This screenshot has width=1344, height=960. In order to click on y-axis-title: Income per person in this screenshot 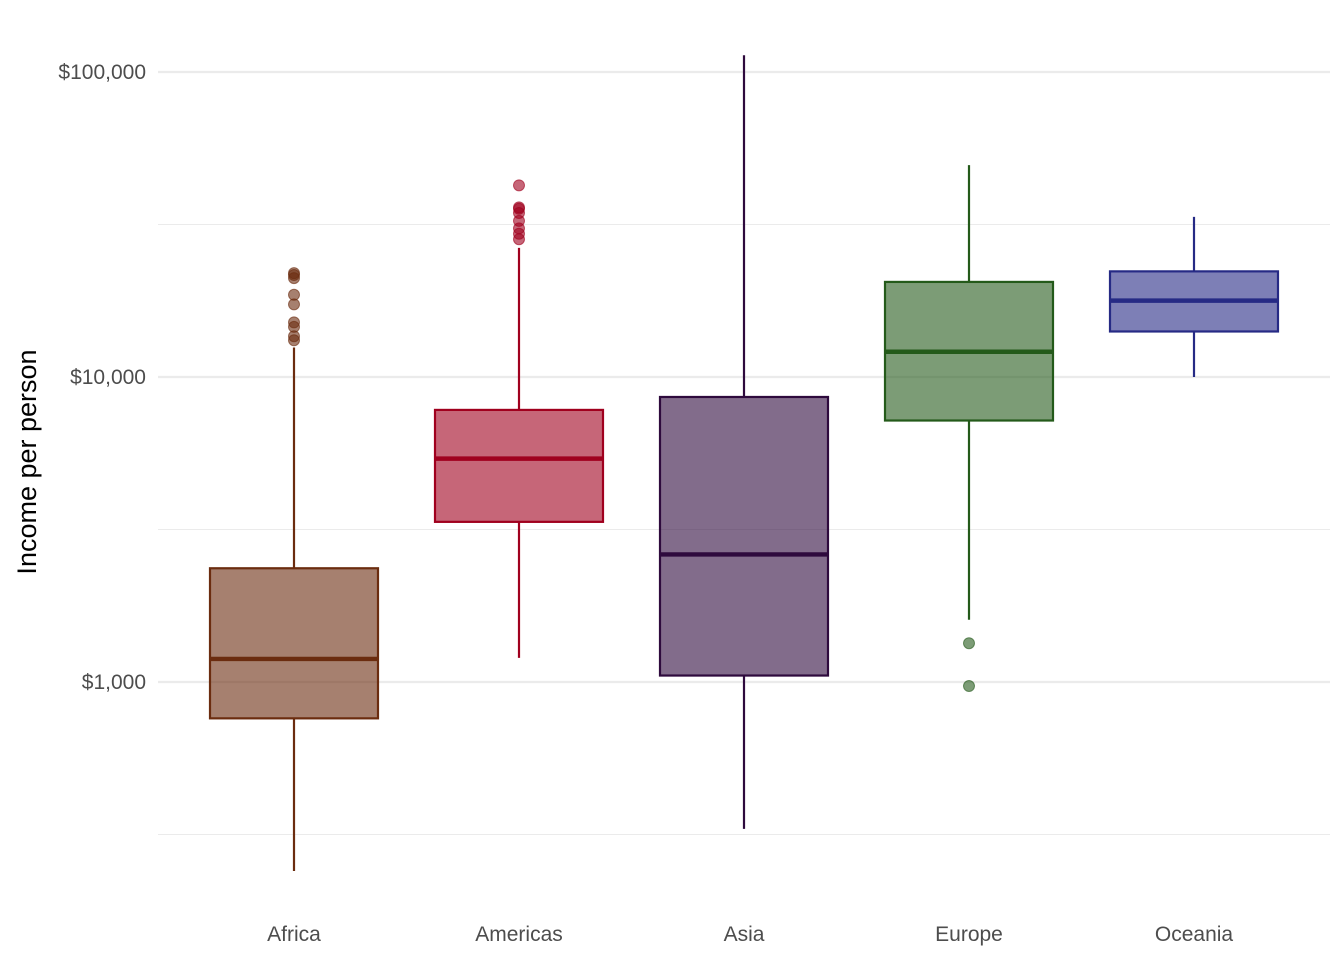, I will do `click(27, 461)`.